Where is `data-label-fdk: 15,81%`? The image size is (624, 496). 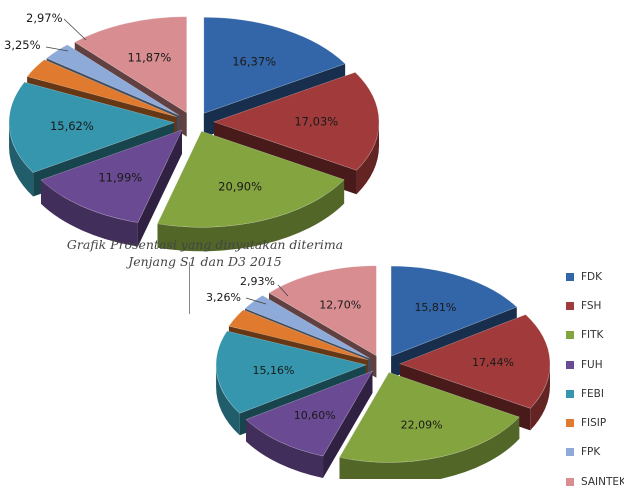 data-label-fdk: 15,81% is located at coordinates (435, 307).